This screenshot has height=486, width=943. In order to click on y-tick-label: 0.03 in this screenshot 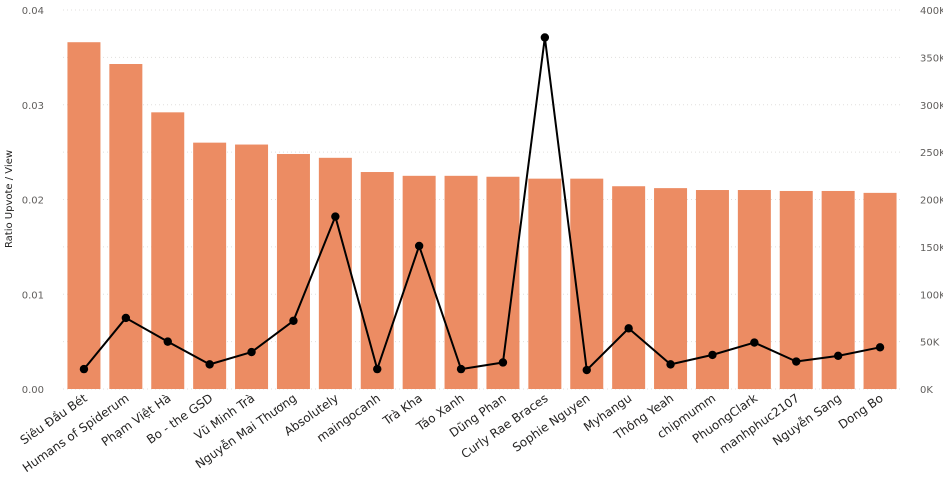, I will do `click(33, 106)`.